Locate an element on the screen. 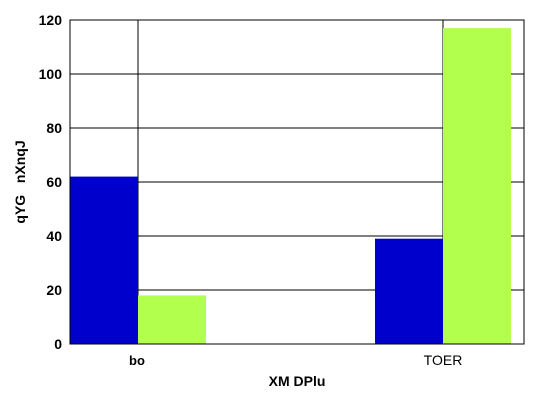 This screenshot has width=536, height=407. y-tick-label: 40 is located at coordinates (54, 236).